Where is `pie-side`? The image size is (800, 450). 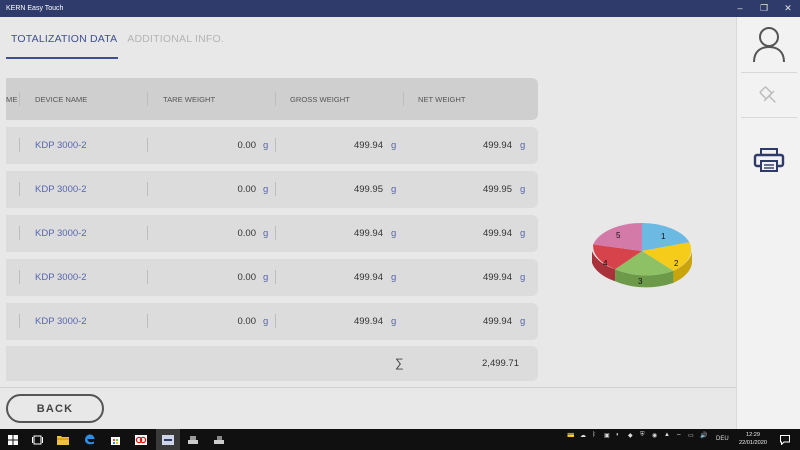 pie-side is located at coordinates (642, 269).